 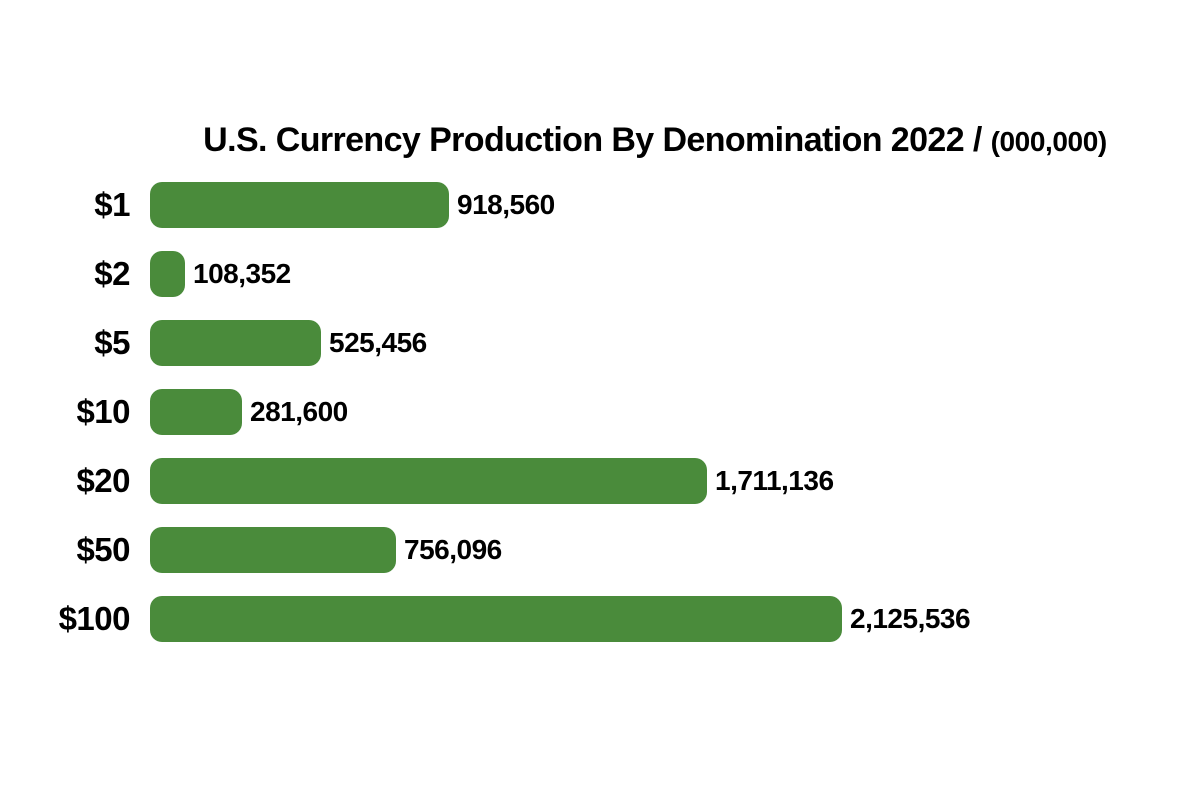 What do you see at coordinates (94, 618) in the screenshot?
I see `category-label: $100` at bounding box center [94, 618].